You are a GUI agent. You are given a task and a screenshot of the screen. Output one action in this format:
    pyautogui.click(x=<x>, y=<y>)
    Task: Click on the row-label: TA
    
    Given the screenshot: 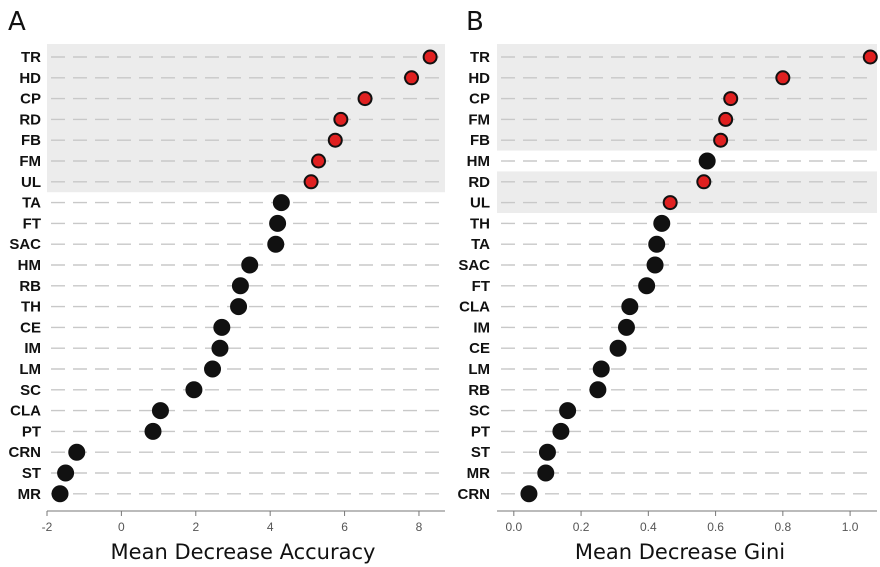 What is the action you would take?
    pyautogui.click(x=480, y=244)
    